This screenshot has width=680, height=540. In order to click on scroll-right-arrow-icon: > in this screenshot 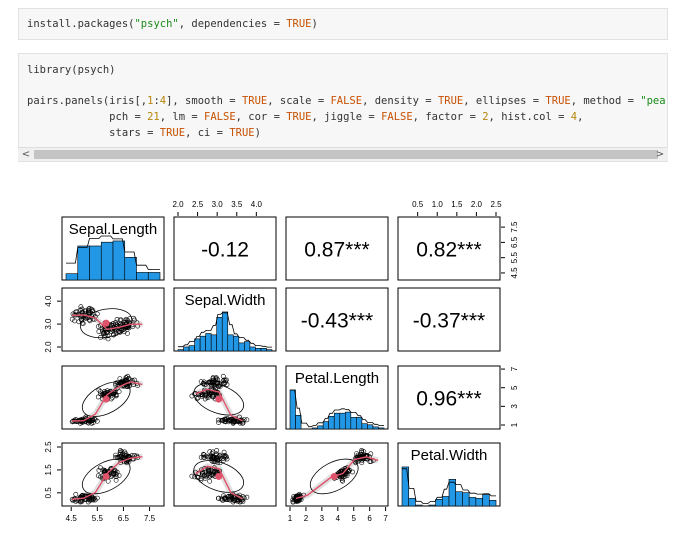, I will do `click(660, 154)`.